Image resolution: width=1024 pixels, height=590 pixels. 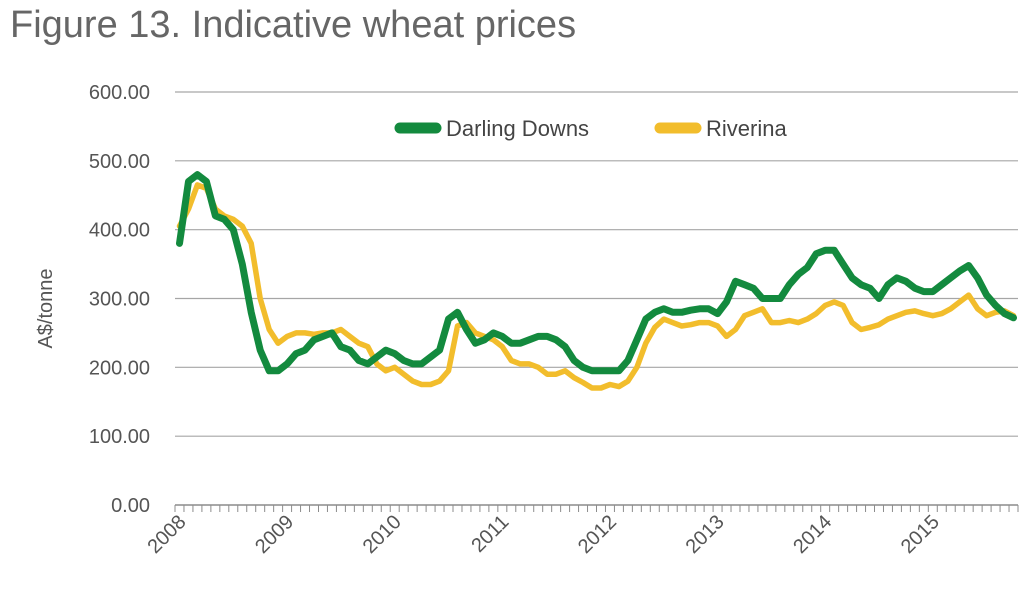 I want to click on x-tick-label: 2015, so click(x=920, y=534).